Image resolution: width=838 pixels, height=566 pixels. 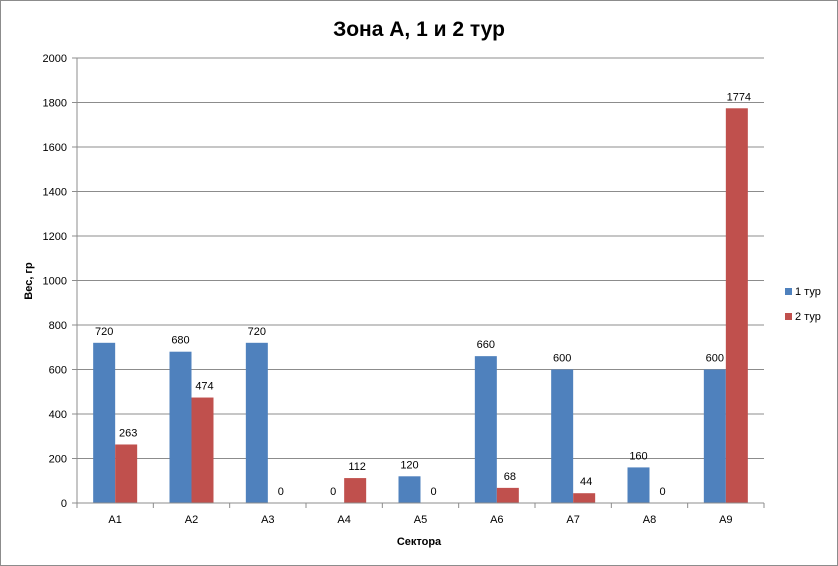 What do you see at coordinates (343, 520) in the screenshot?
I see `x-tick-label: А4` at bounding box center [343, 520].